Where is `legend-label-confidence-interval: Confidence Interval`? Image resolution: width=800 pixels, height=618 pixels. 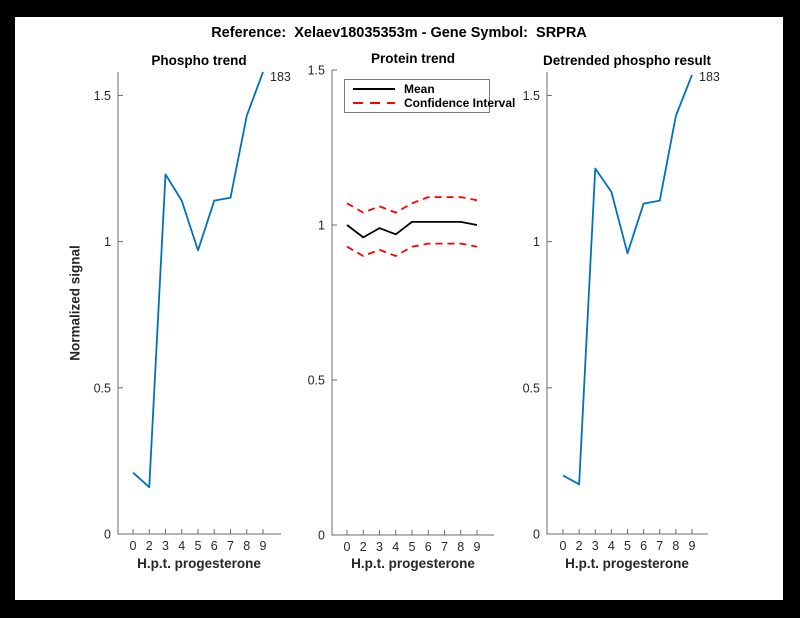 legend-label-confidence-interval: Confidence Interval is located at coordinates (460, 103).